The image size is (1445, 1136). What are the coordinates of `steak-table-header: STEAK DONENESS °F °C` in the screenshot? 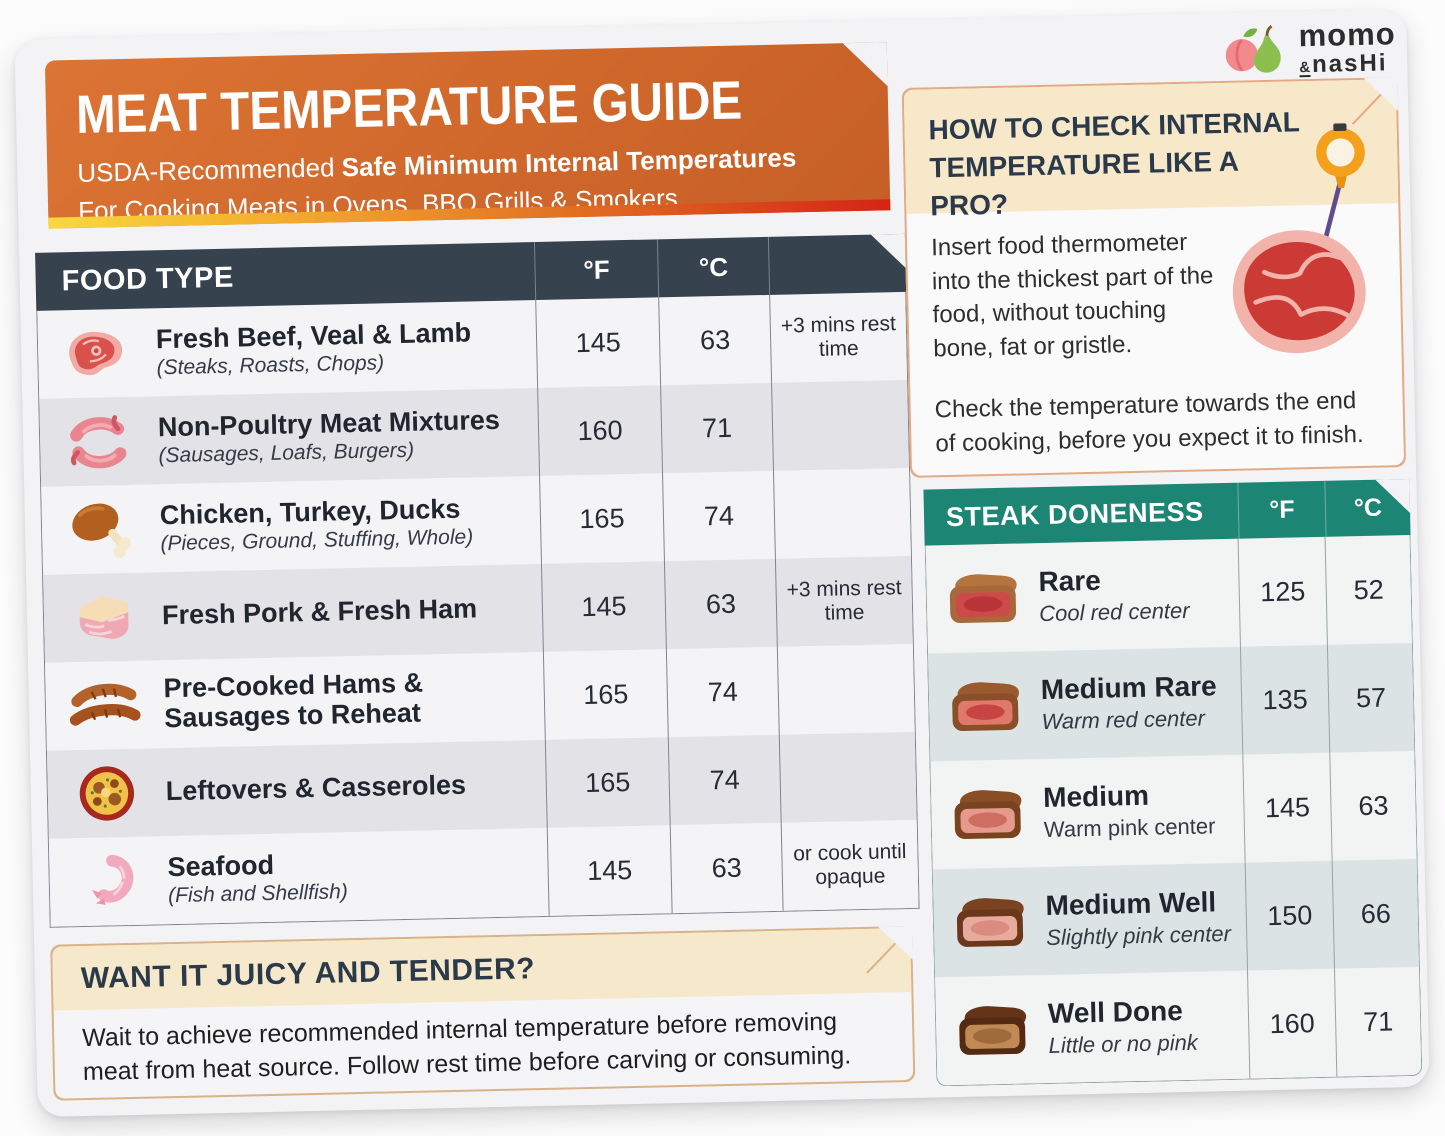 It's located at (1167, 512).